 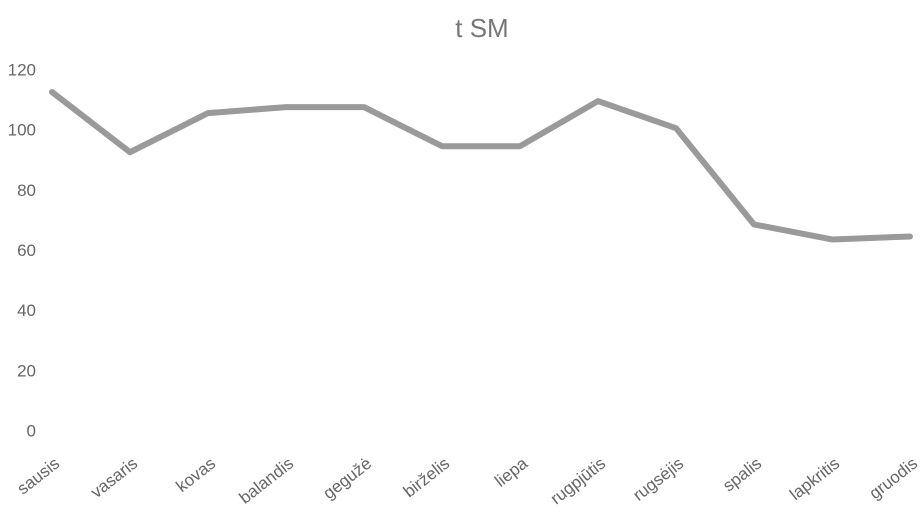 I want to click on x-tick-label: gruodis, so click(x=893, y=478).